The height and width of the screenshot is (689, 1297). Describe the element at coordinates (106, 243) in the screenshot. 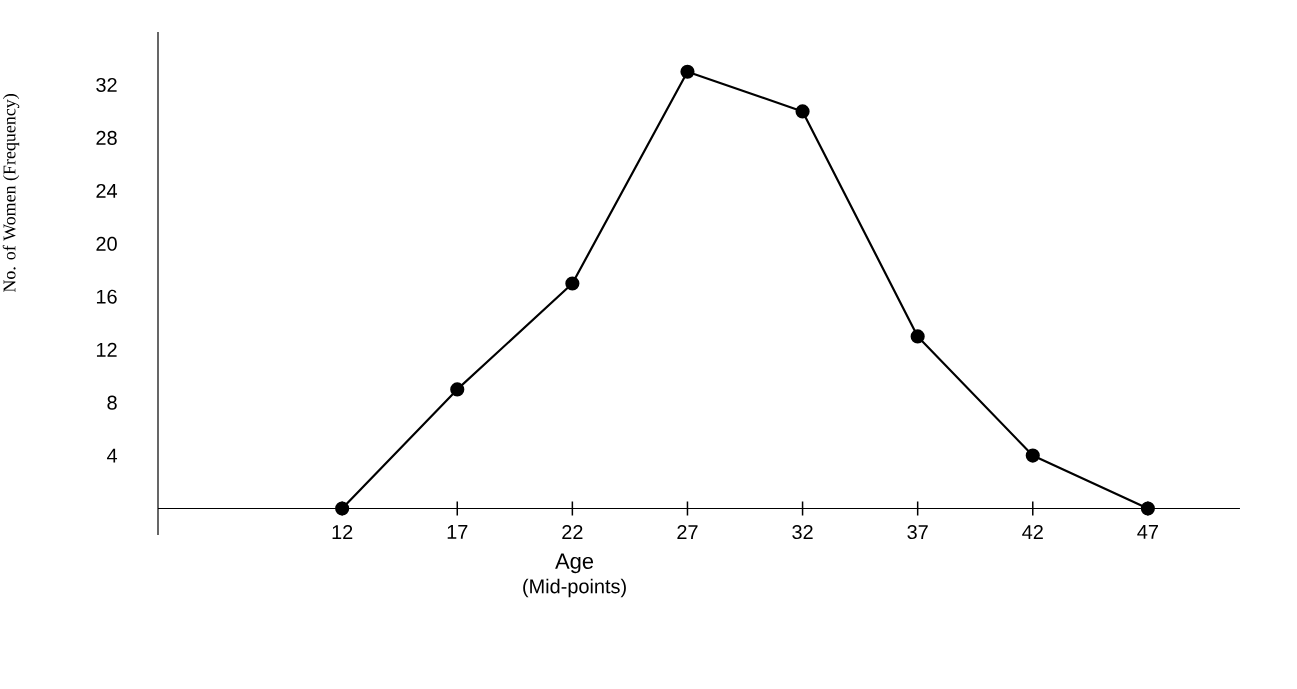

I see `y-tick-label: 20` at that location.